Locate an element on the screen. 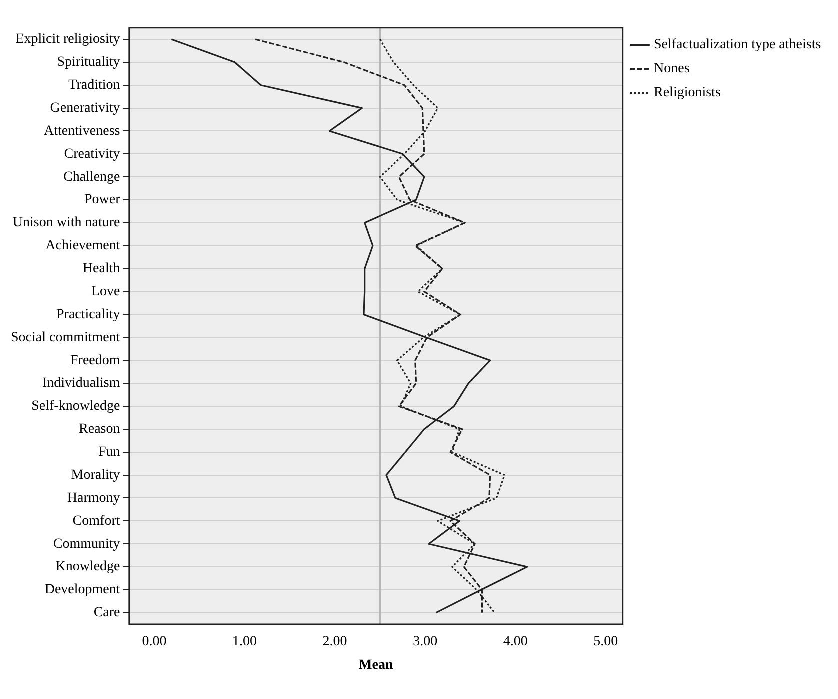 The height and width of the screenshot is (699, 838). y-tick-label: Individualism is located at coordinates (81, 384).